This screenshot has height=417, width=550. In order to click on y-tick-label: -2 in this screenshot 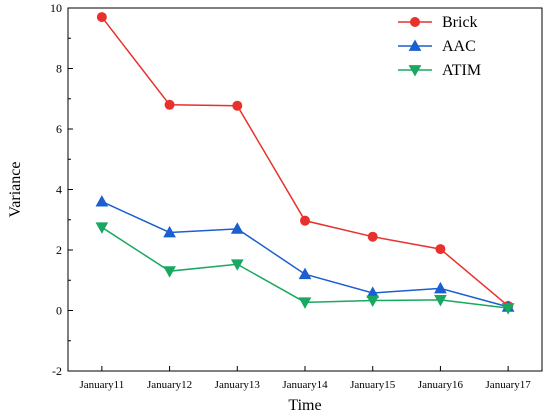, I will do `click(57, 371)`.